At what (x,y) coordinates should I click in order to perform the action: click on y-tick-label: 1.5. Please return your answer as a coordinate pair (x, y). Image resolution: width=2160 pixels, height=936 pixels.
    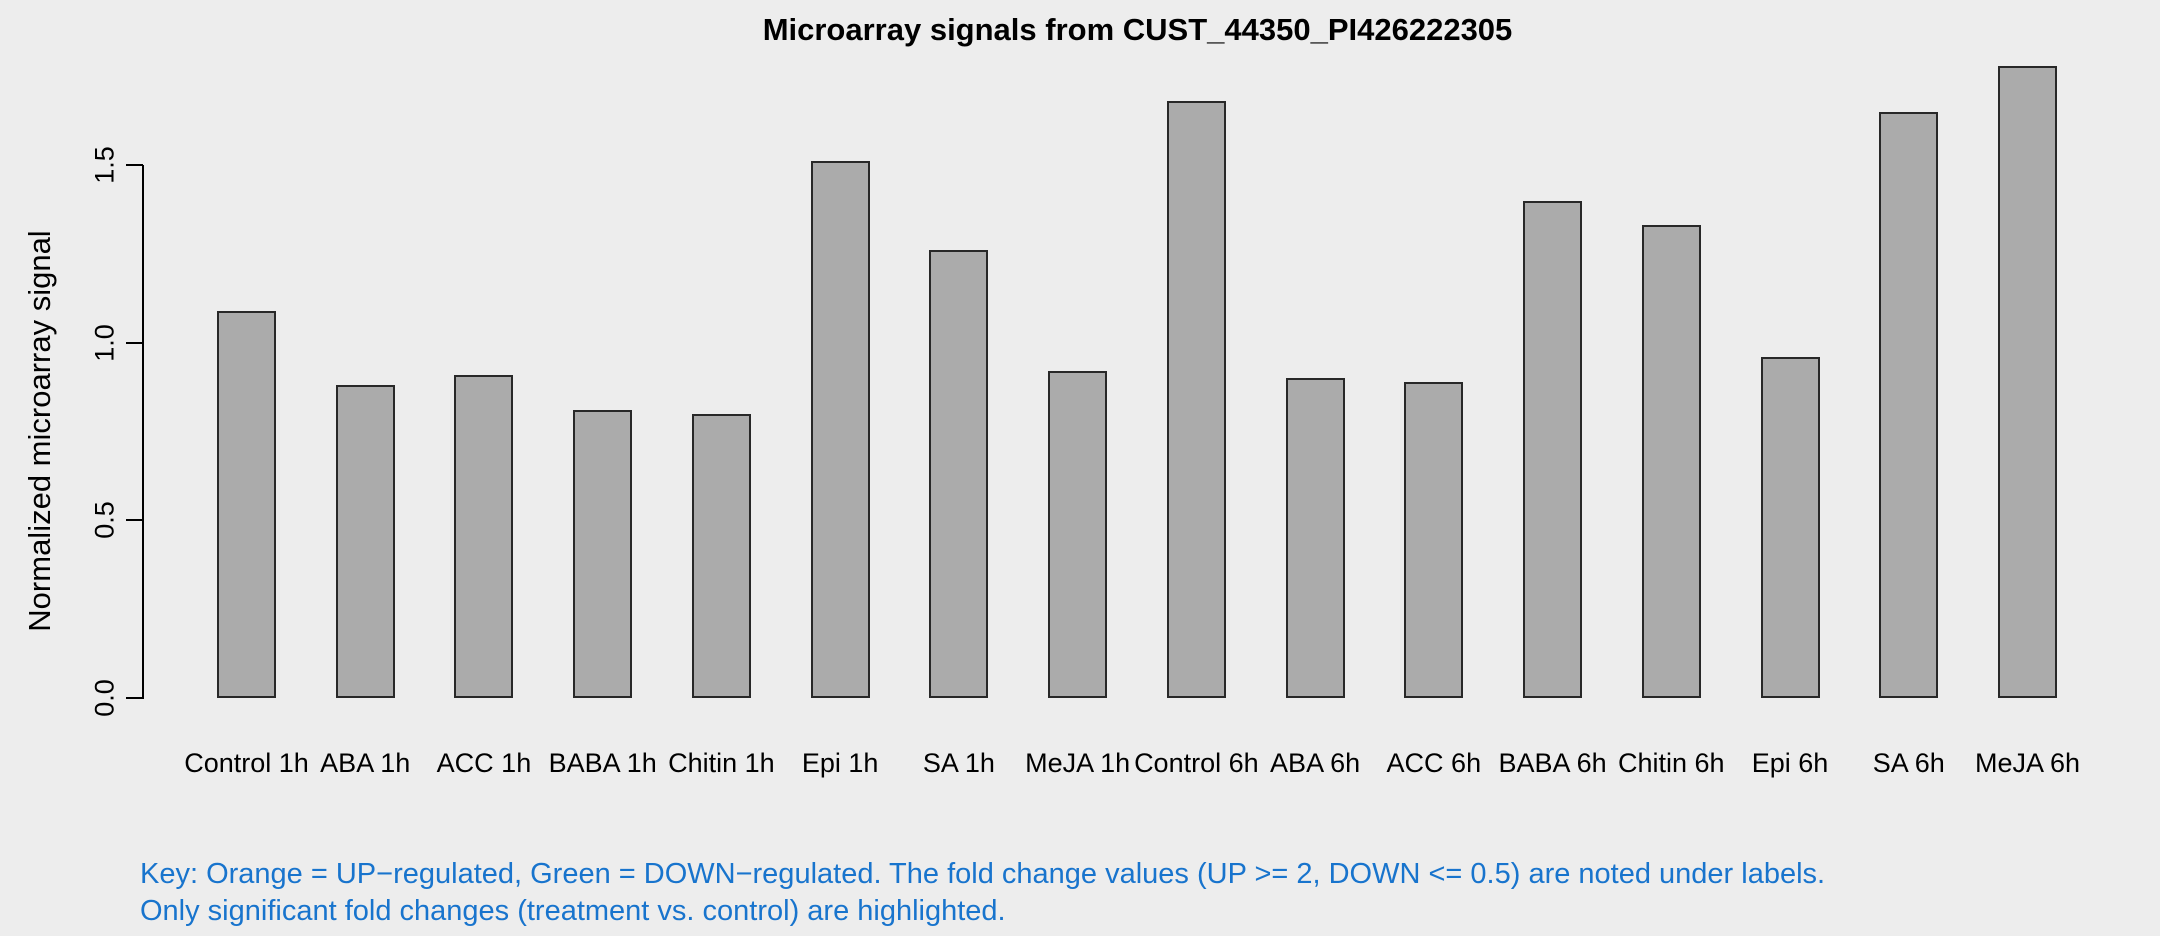
    Looking at the image, I should click on (104, 165).